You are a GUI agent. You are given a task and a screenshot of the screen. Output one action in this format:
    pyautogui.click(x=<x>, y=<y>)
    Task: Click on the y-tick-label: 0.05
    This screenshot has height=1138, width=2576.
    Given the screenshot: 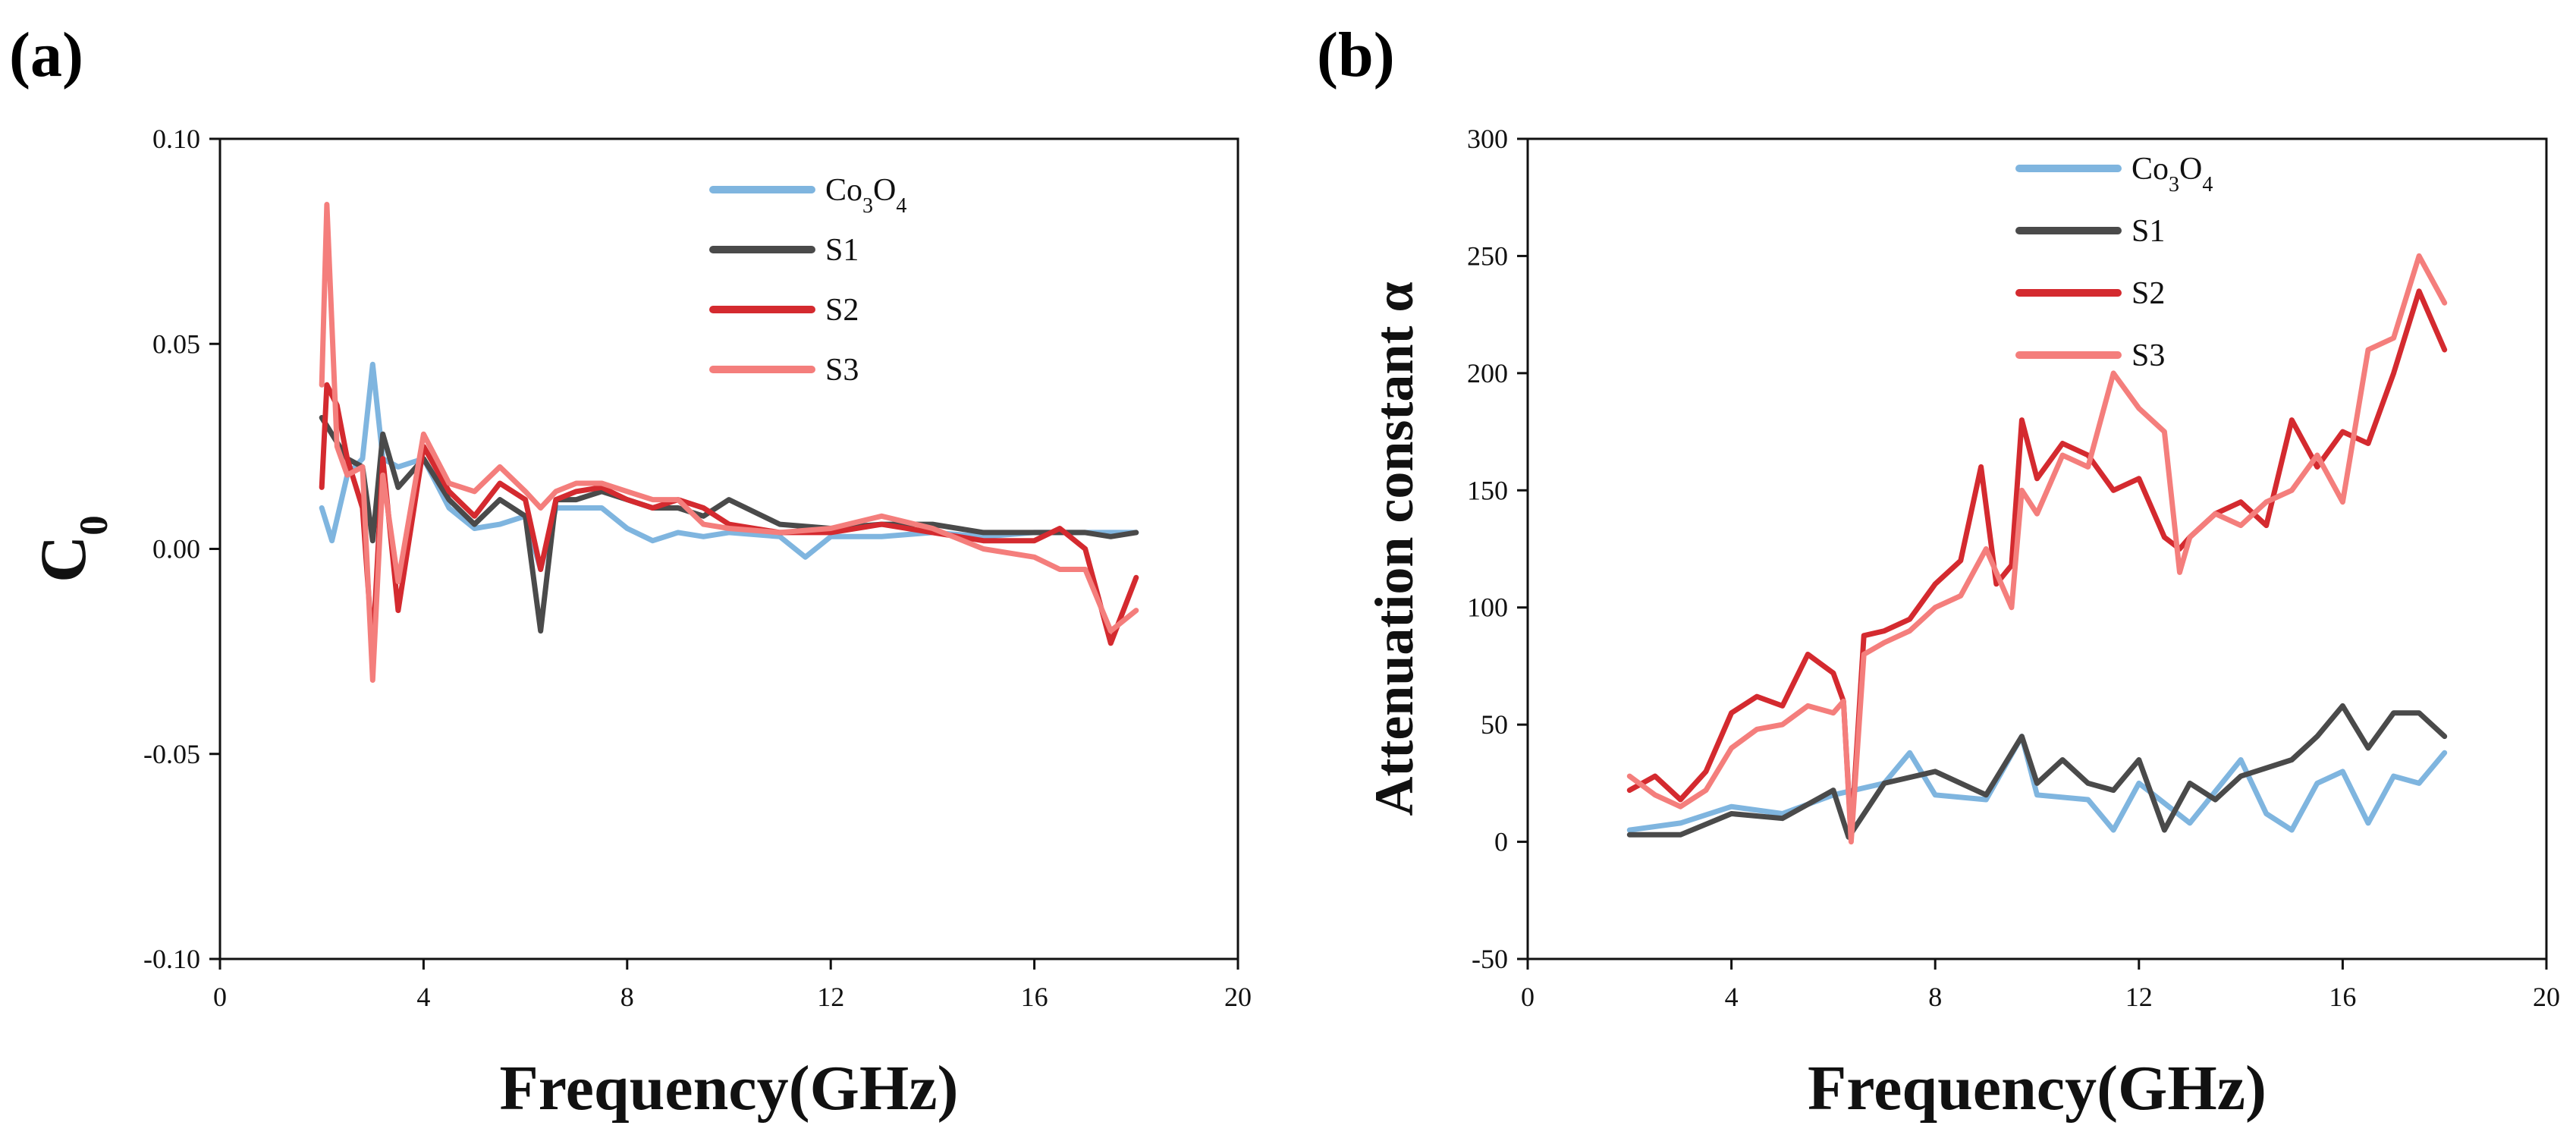 What is the action you would take?
    pyautogui.click(x=176, y=344)
    